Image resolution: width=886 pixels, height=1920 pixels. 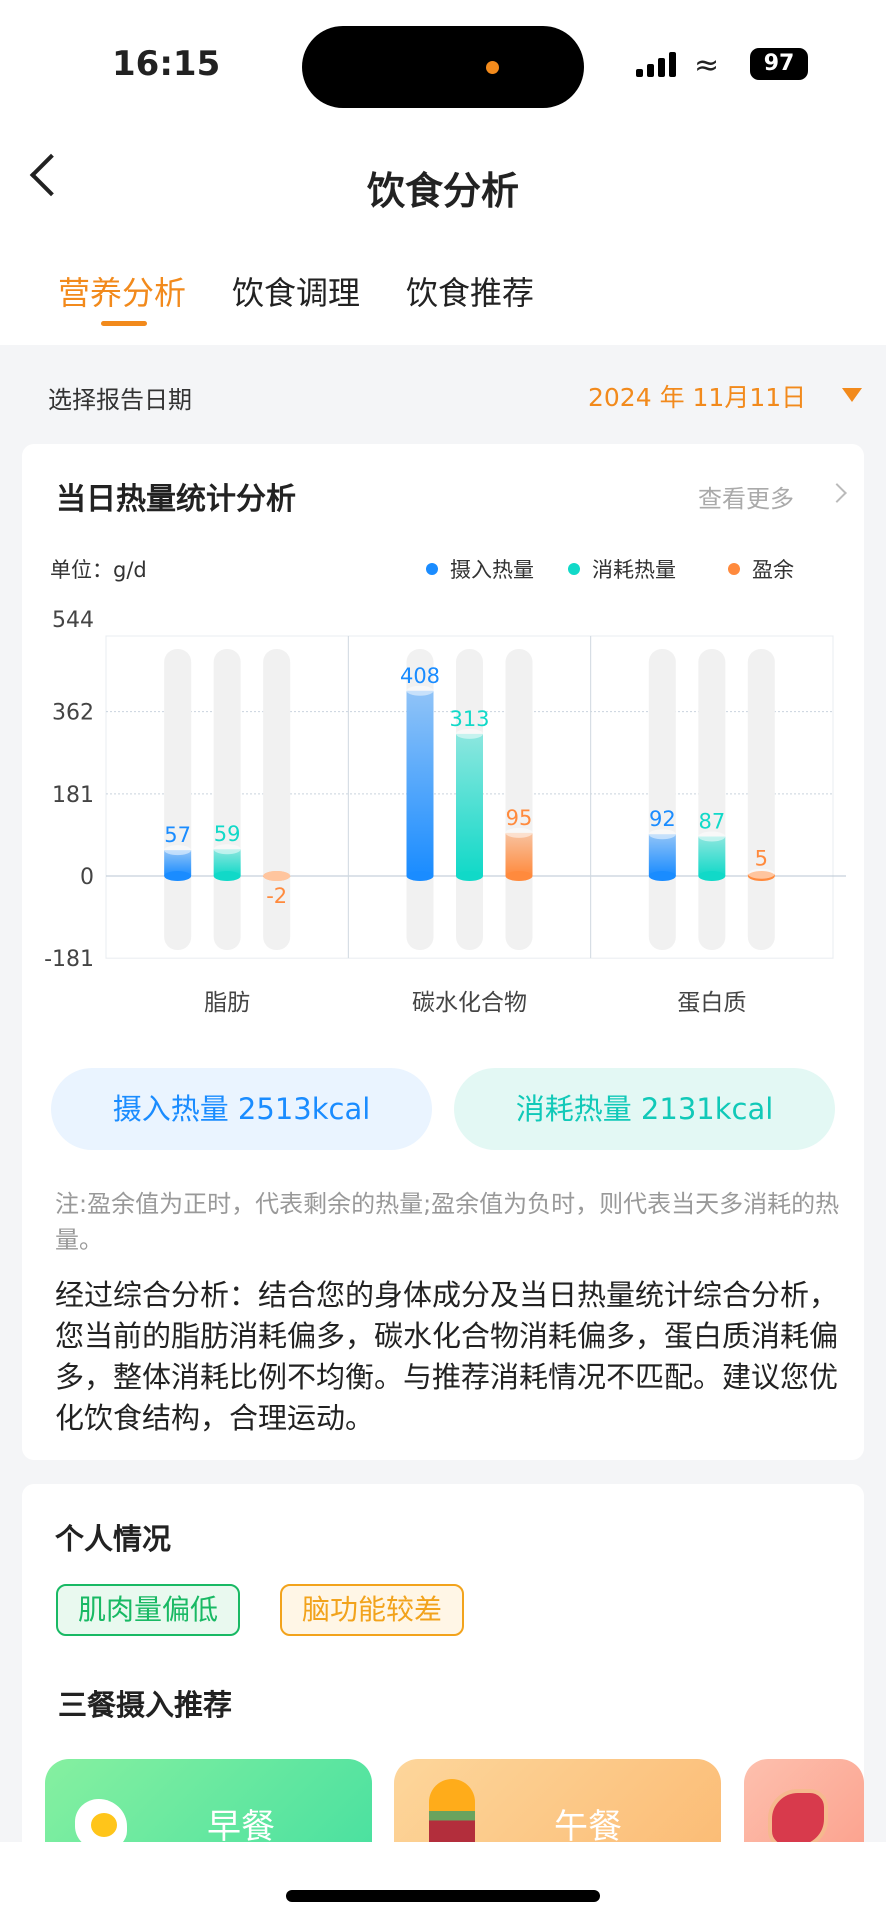 I want to click on y-tick-label: 0, so click(x=87, y=877).